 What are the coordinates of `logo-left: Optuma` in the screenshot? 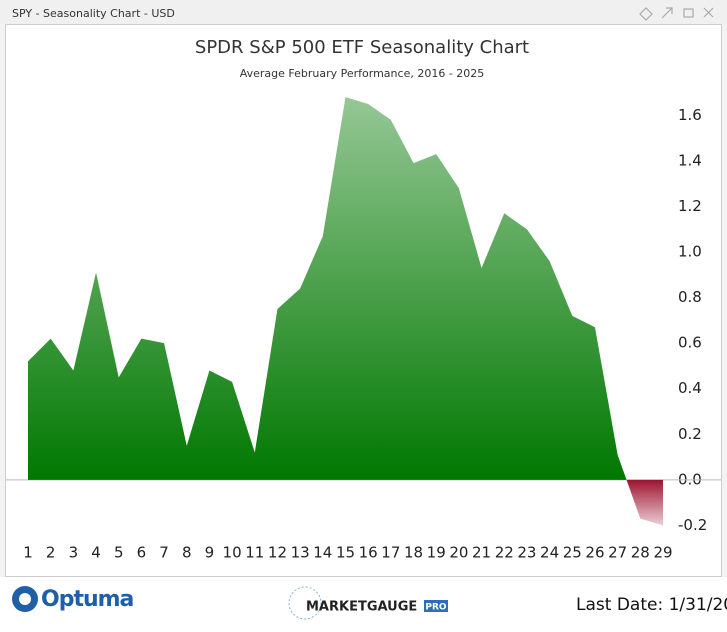 It's located at (87, 599).